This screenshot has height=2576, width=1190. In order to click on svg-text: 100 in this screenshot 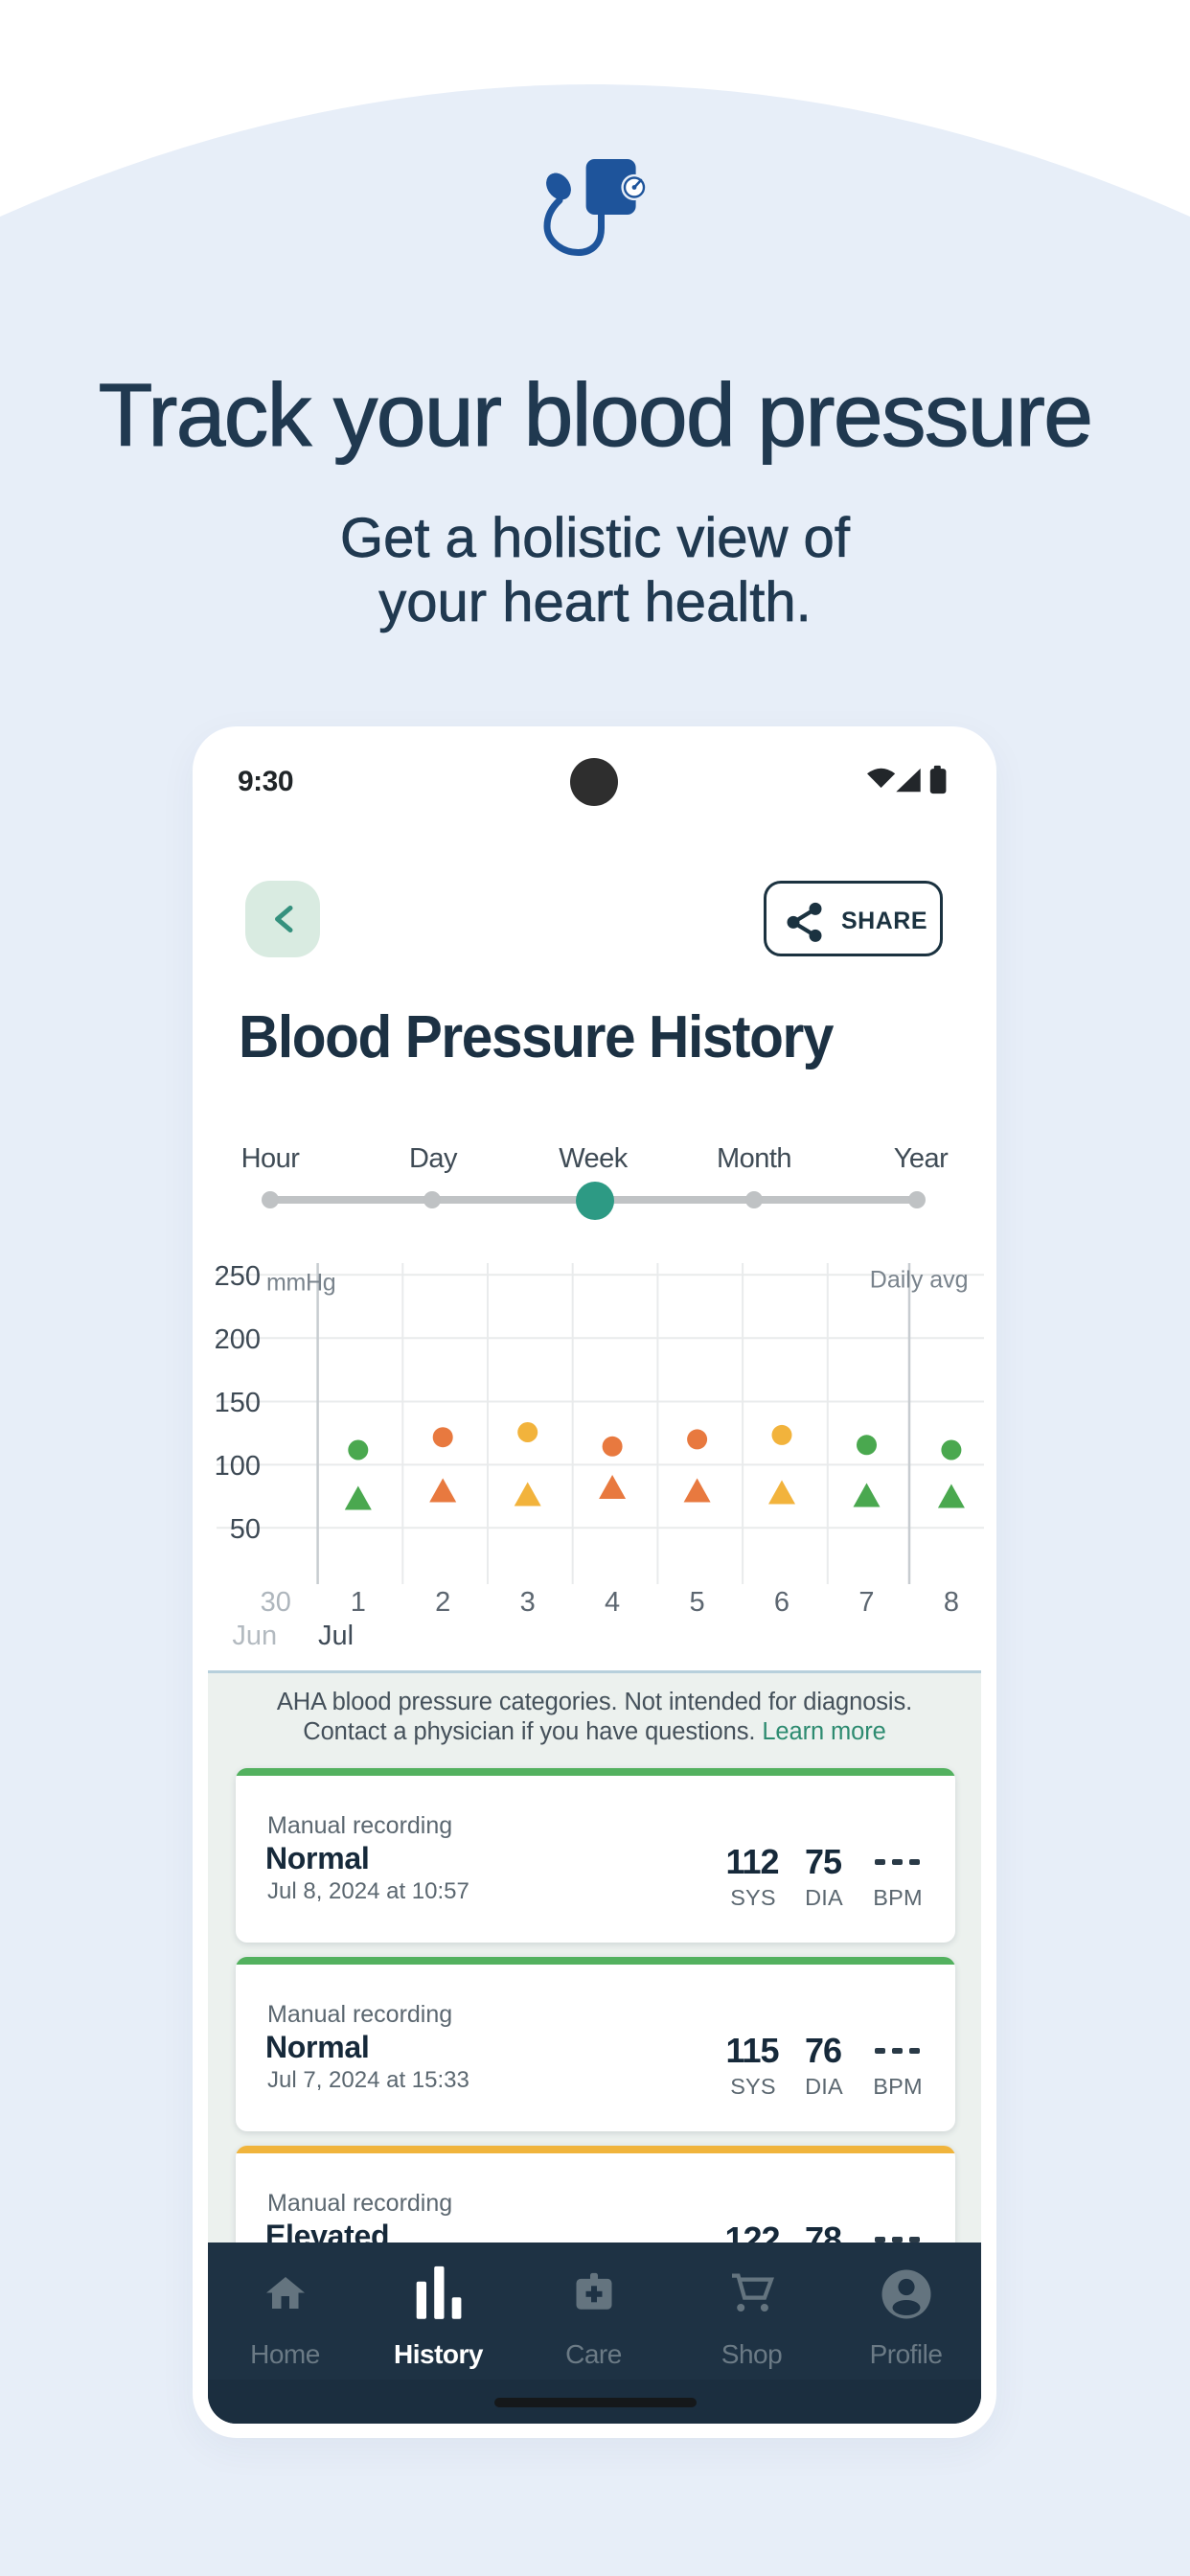, I will do `click(238, 1466)`.